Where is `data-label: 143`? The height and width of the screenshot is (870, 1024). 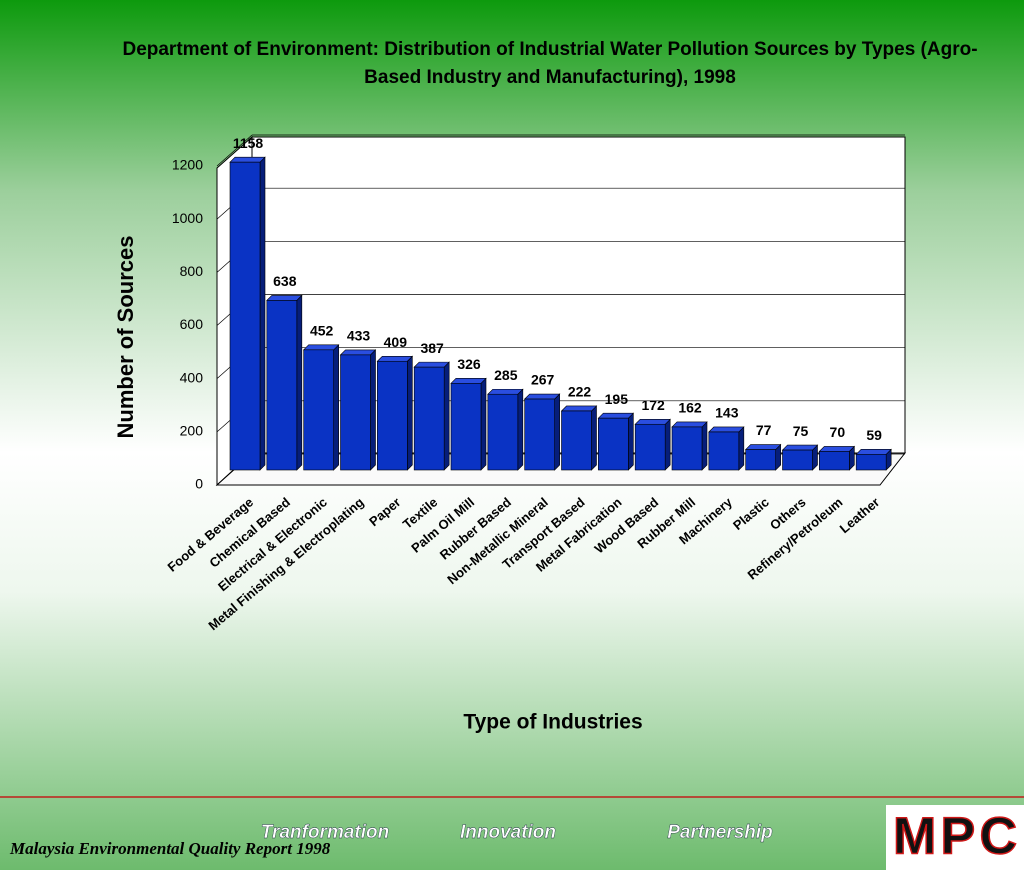 data-label: 143 is located at coordinates (727, 413).